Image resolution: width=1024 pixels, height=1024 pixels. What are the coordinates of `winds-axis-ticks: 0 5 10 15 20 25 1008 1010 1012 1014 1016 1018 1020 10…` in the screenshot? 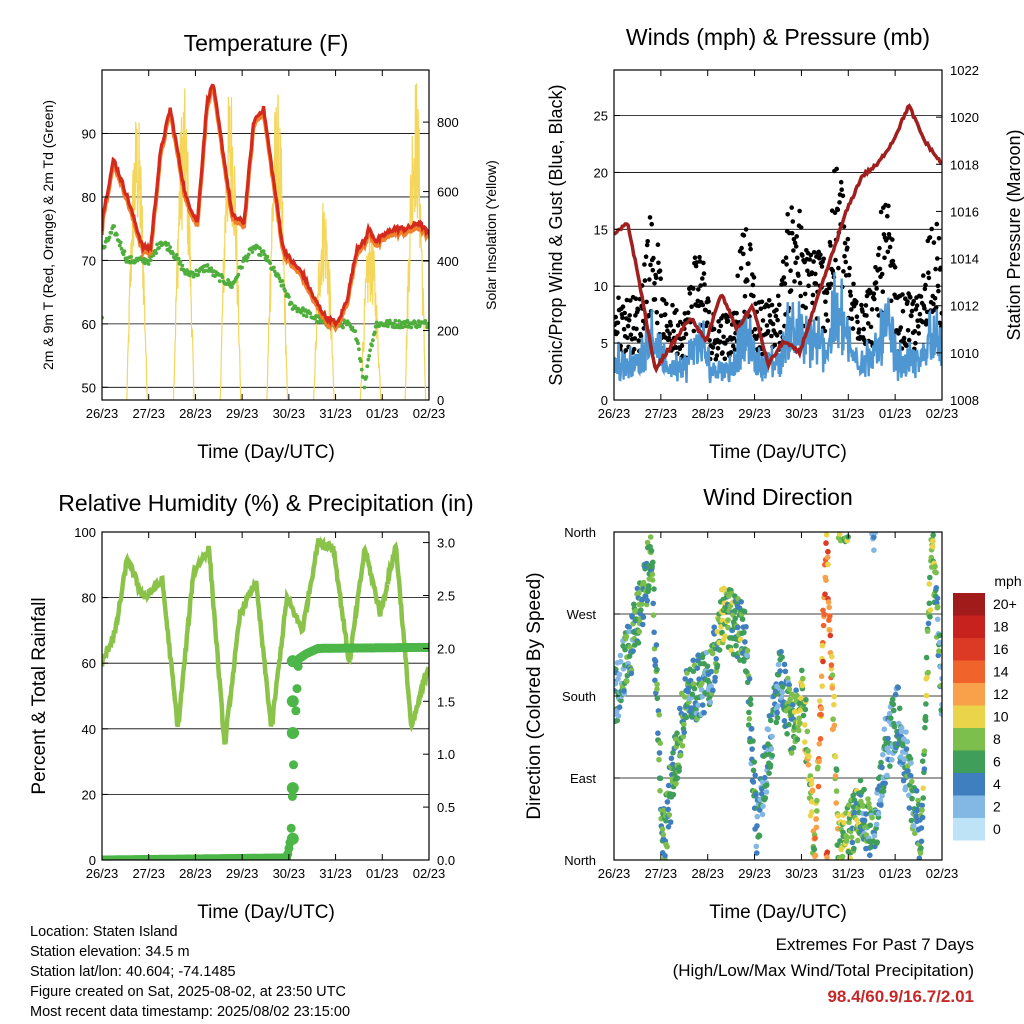 It's located at (786, 242).